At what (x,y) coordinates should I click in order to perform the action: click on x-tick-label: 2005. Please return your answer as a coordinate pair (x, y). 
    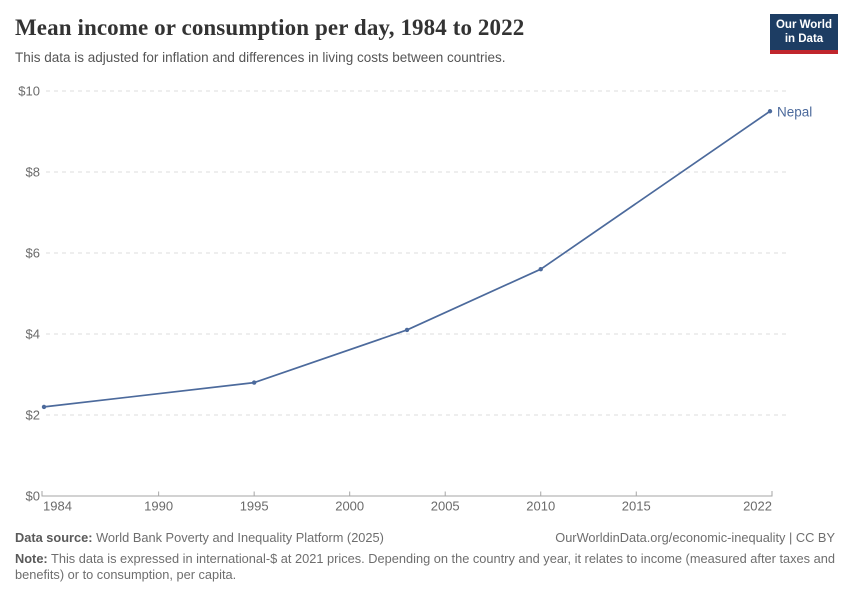
    Looking at the image, I should click on (445, 506).